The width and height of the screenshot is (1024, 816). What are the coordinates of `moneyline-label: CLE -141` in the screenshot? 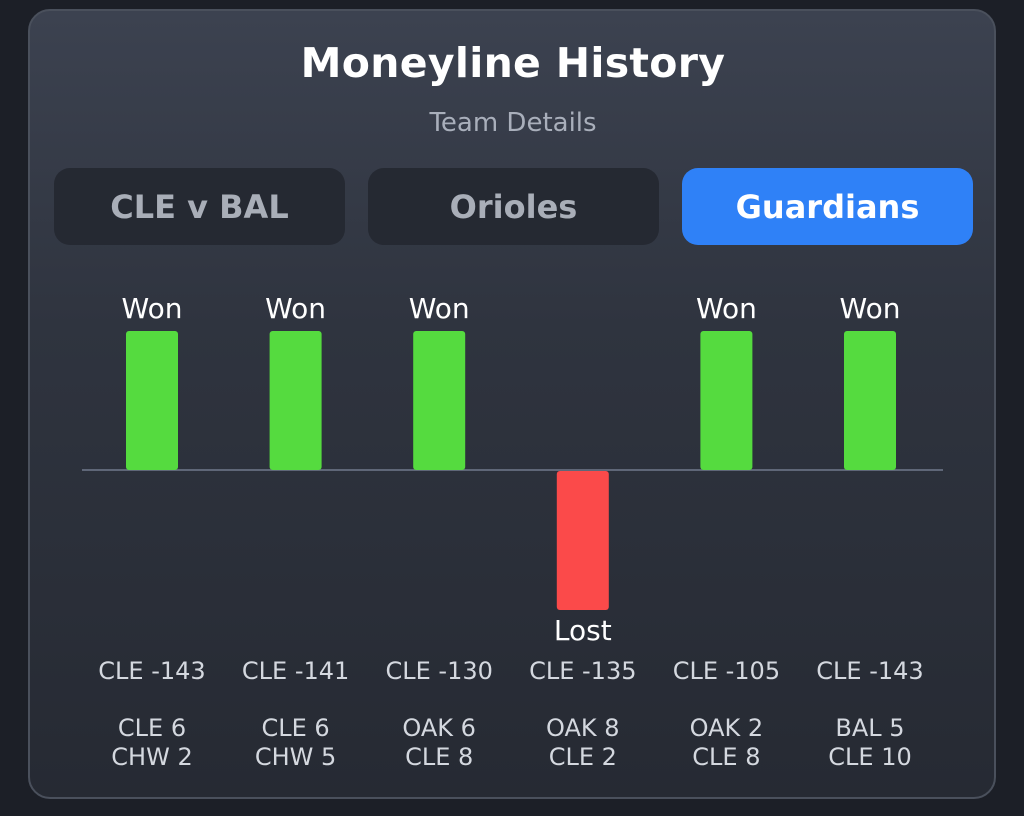 It's located at (295, 671).